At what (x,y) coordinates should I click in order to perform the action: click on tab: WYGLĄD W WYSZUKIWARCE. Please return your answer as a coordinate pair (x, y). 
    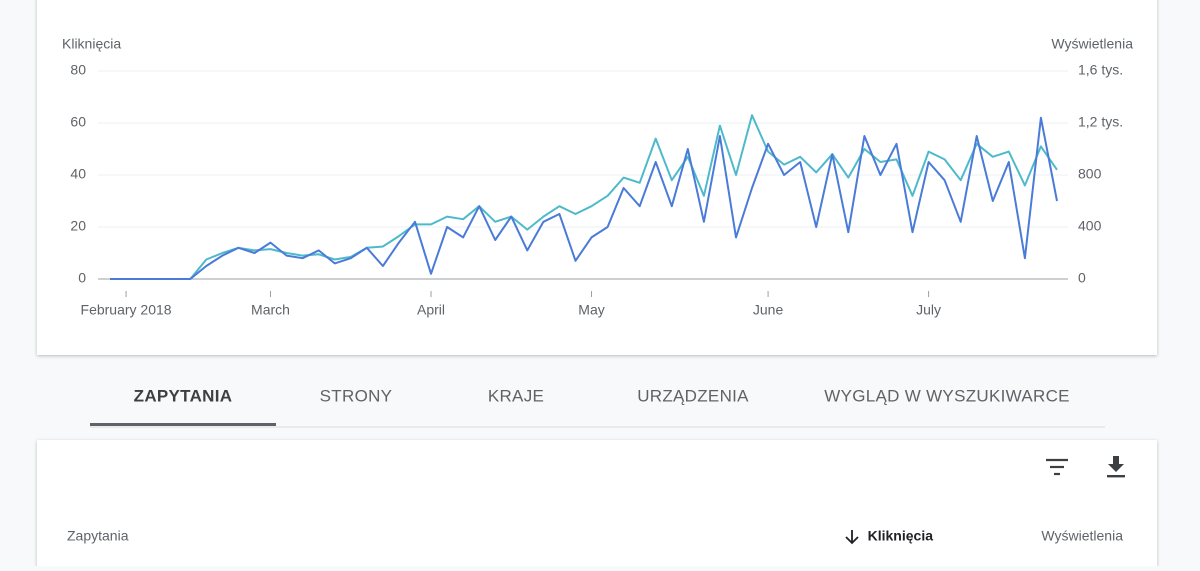
    Looking at the image, I should click on (947, 395).